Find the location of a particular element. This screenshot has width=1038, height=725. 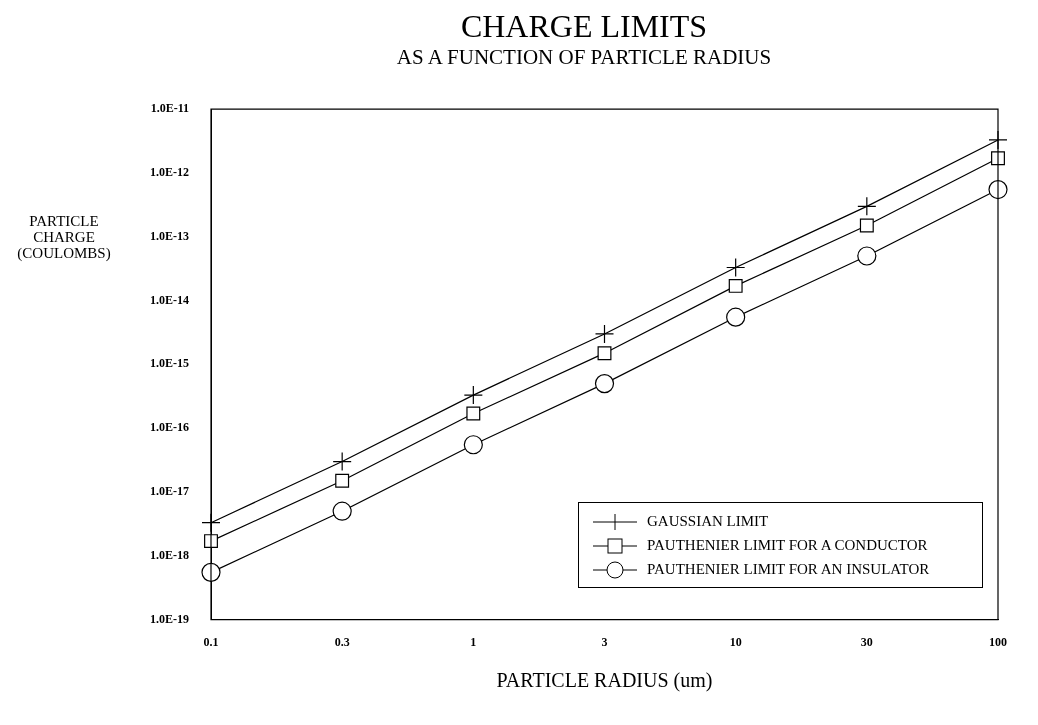

y-tick-label: 1.0E-18 is located at coordinates (169, 554).